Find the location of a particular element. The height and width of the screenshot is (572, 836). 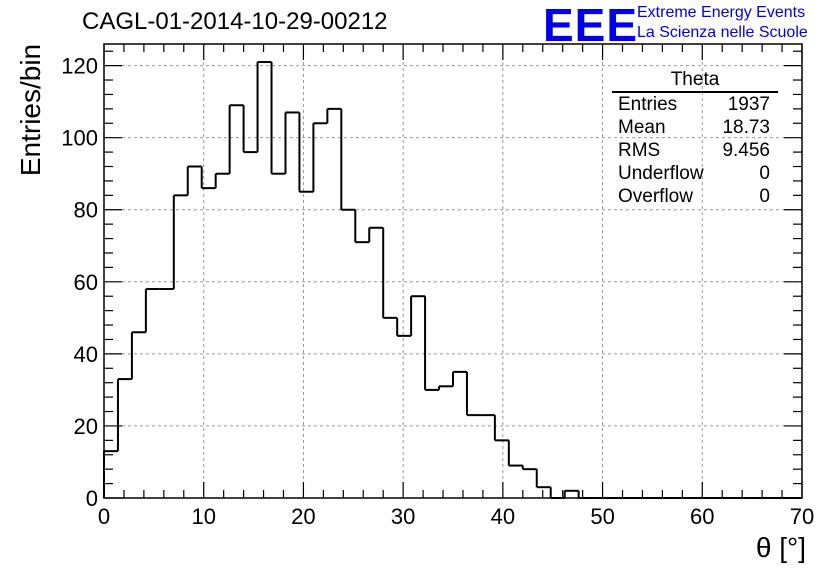

stat-row-entries: Entries 1937 is located at coordinates (694, 104).